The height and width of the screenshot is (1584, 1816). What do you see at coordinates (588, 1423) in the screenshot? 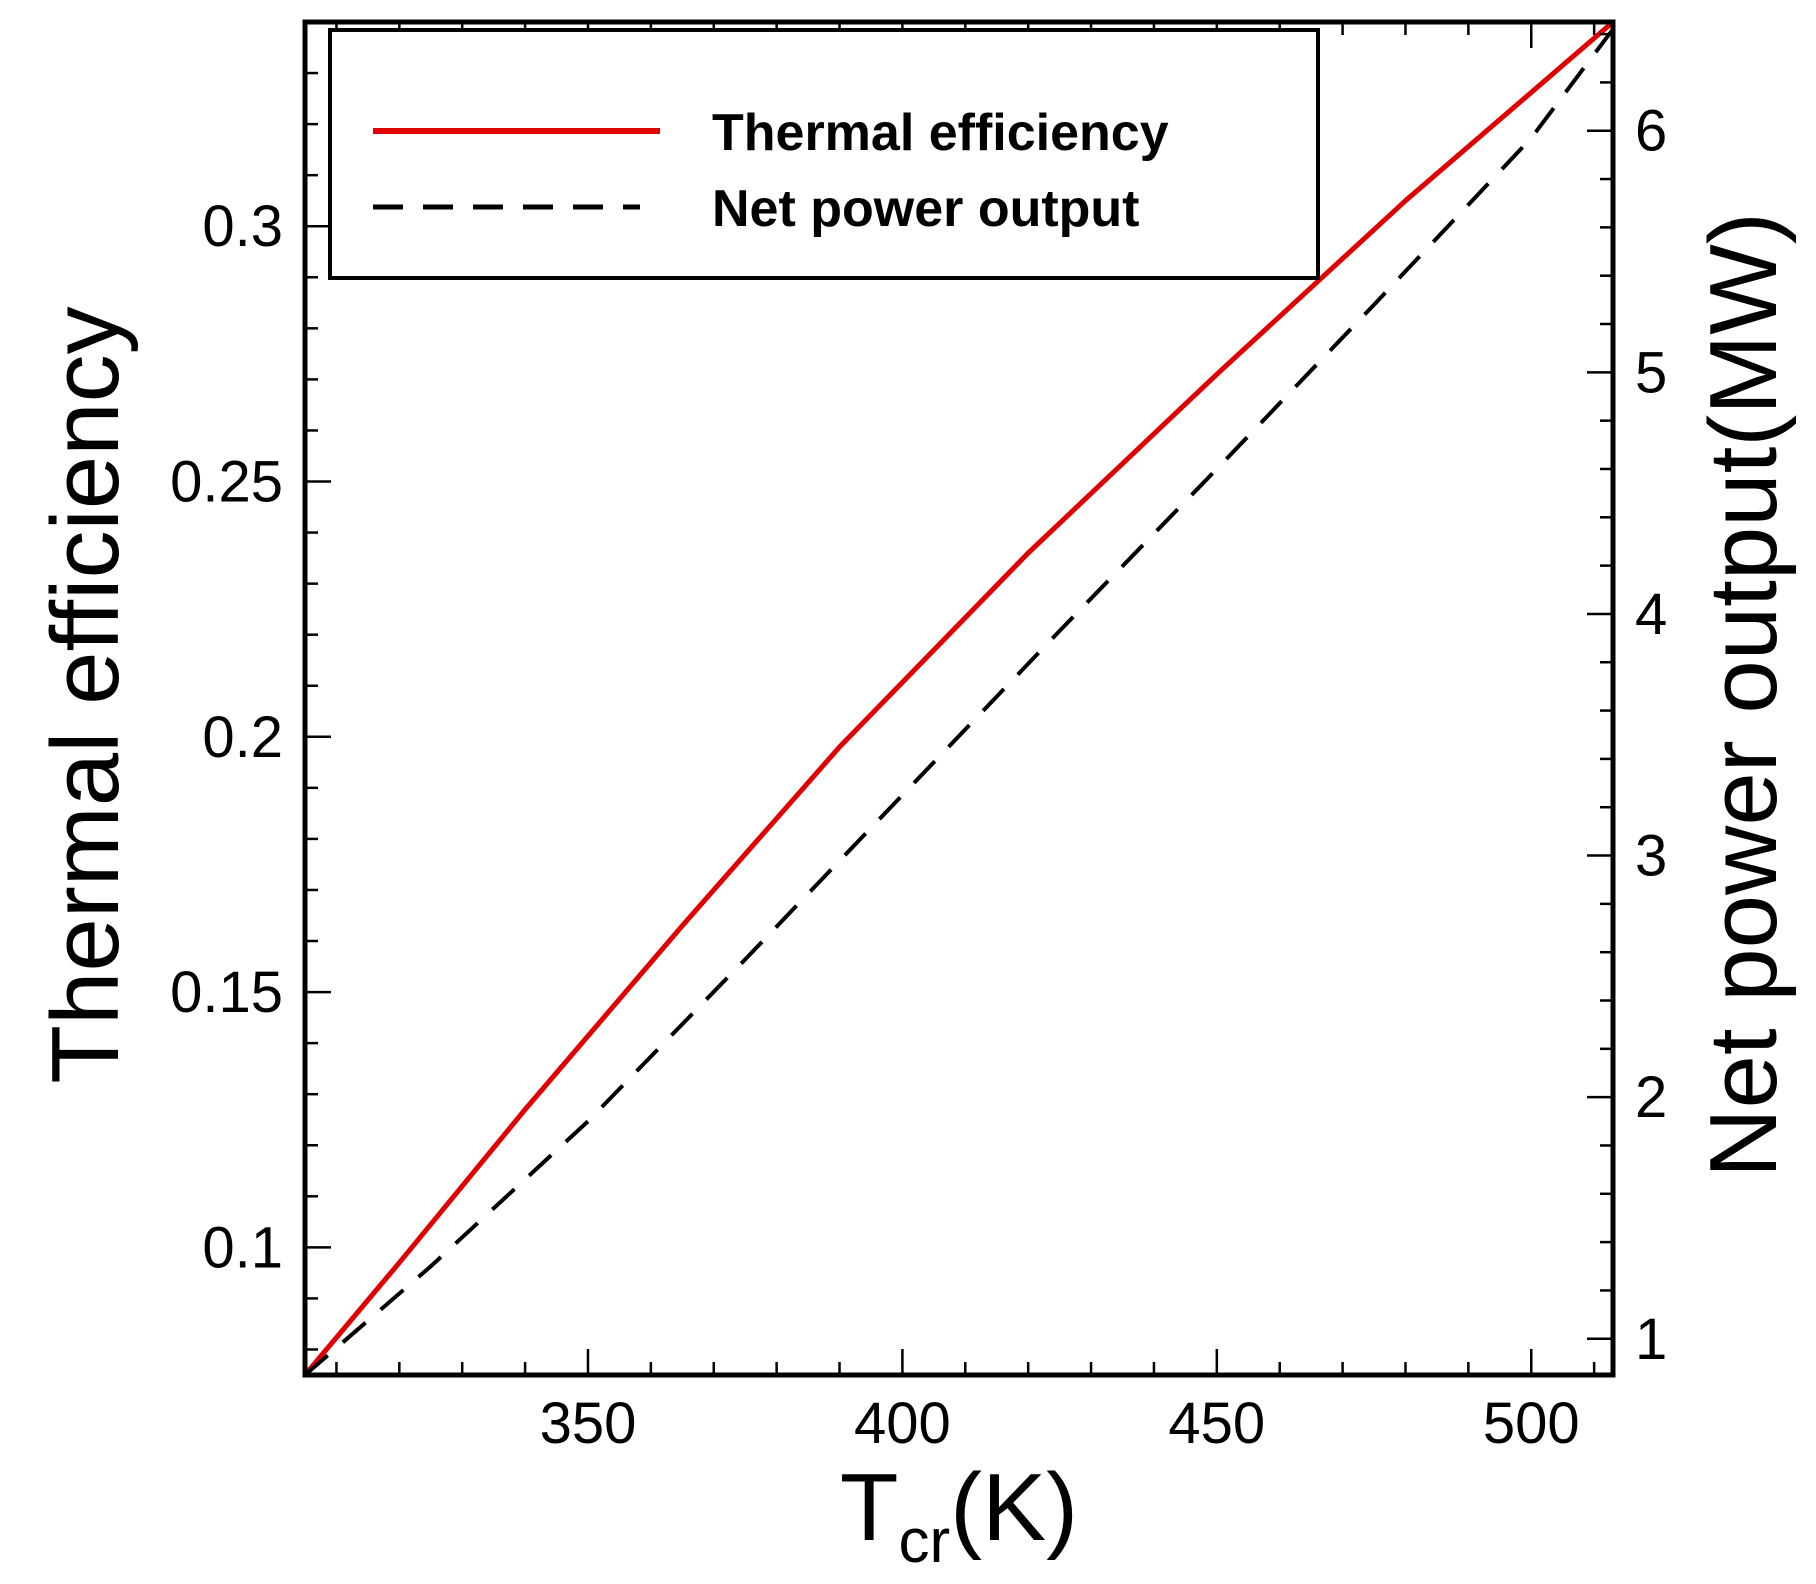
I see `x-tick-label: 350` at bounding box center [588, 1423].